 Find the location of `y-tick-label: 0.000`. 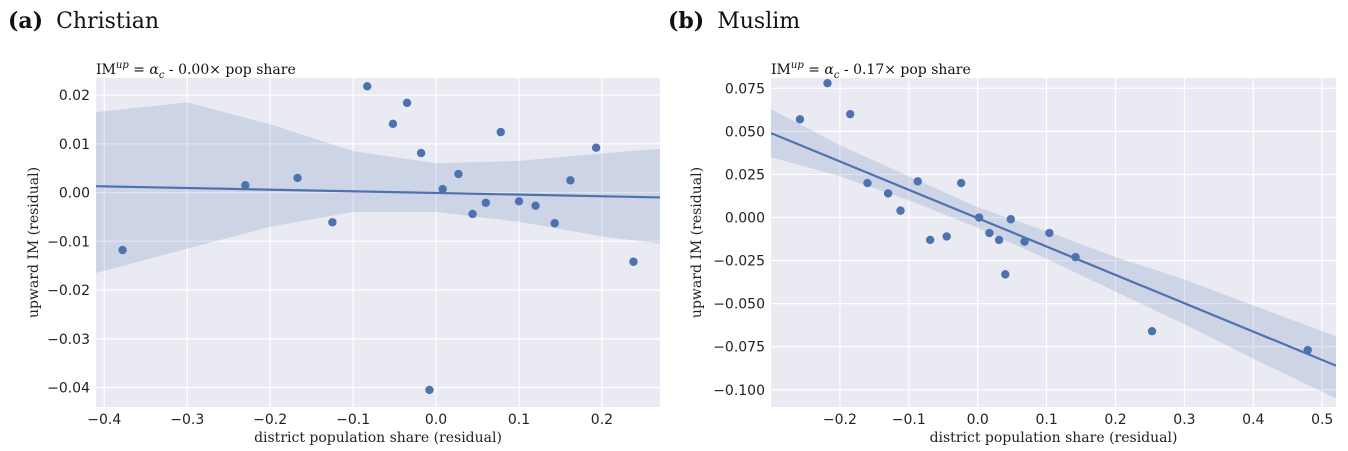

y-tick-label: 0.000 is located at coordinates (745, 219).